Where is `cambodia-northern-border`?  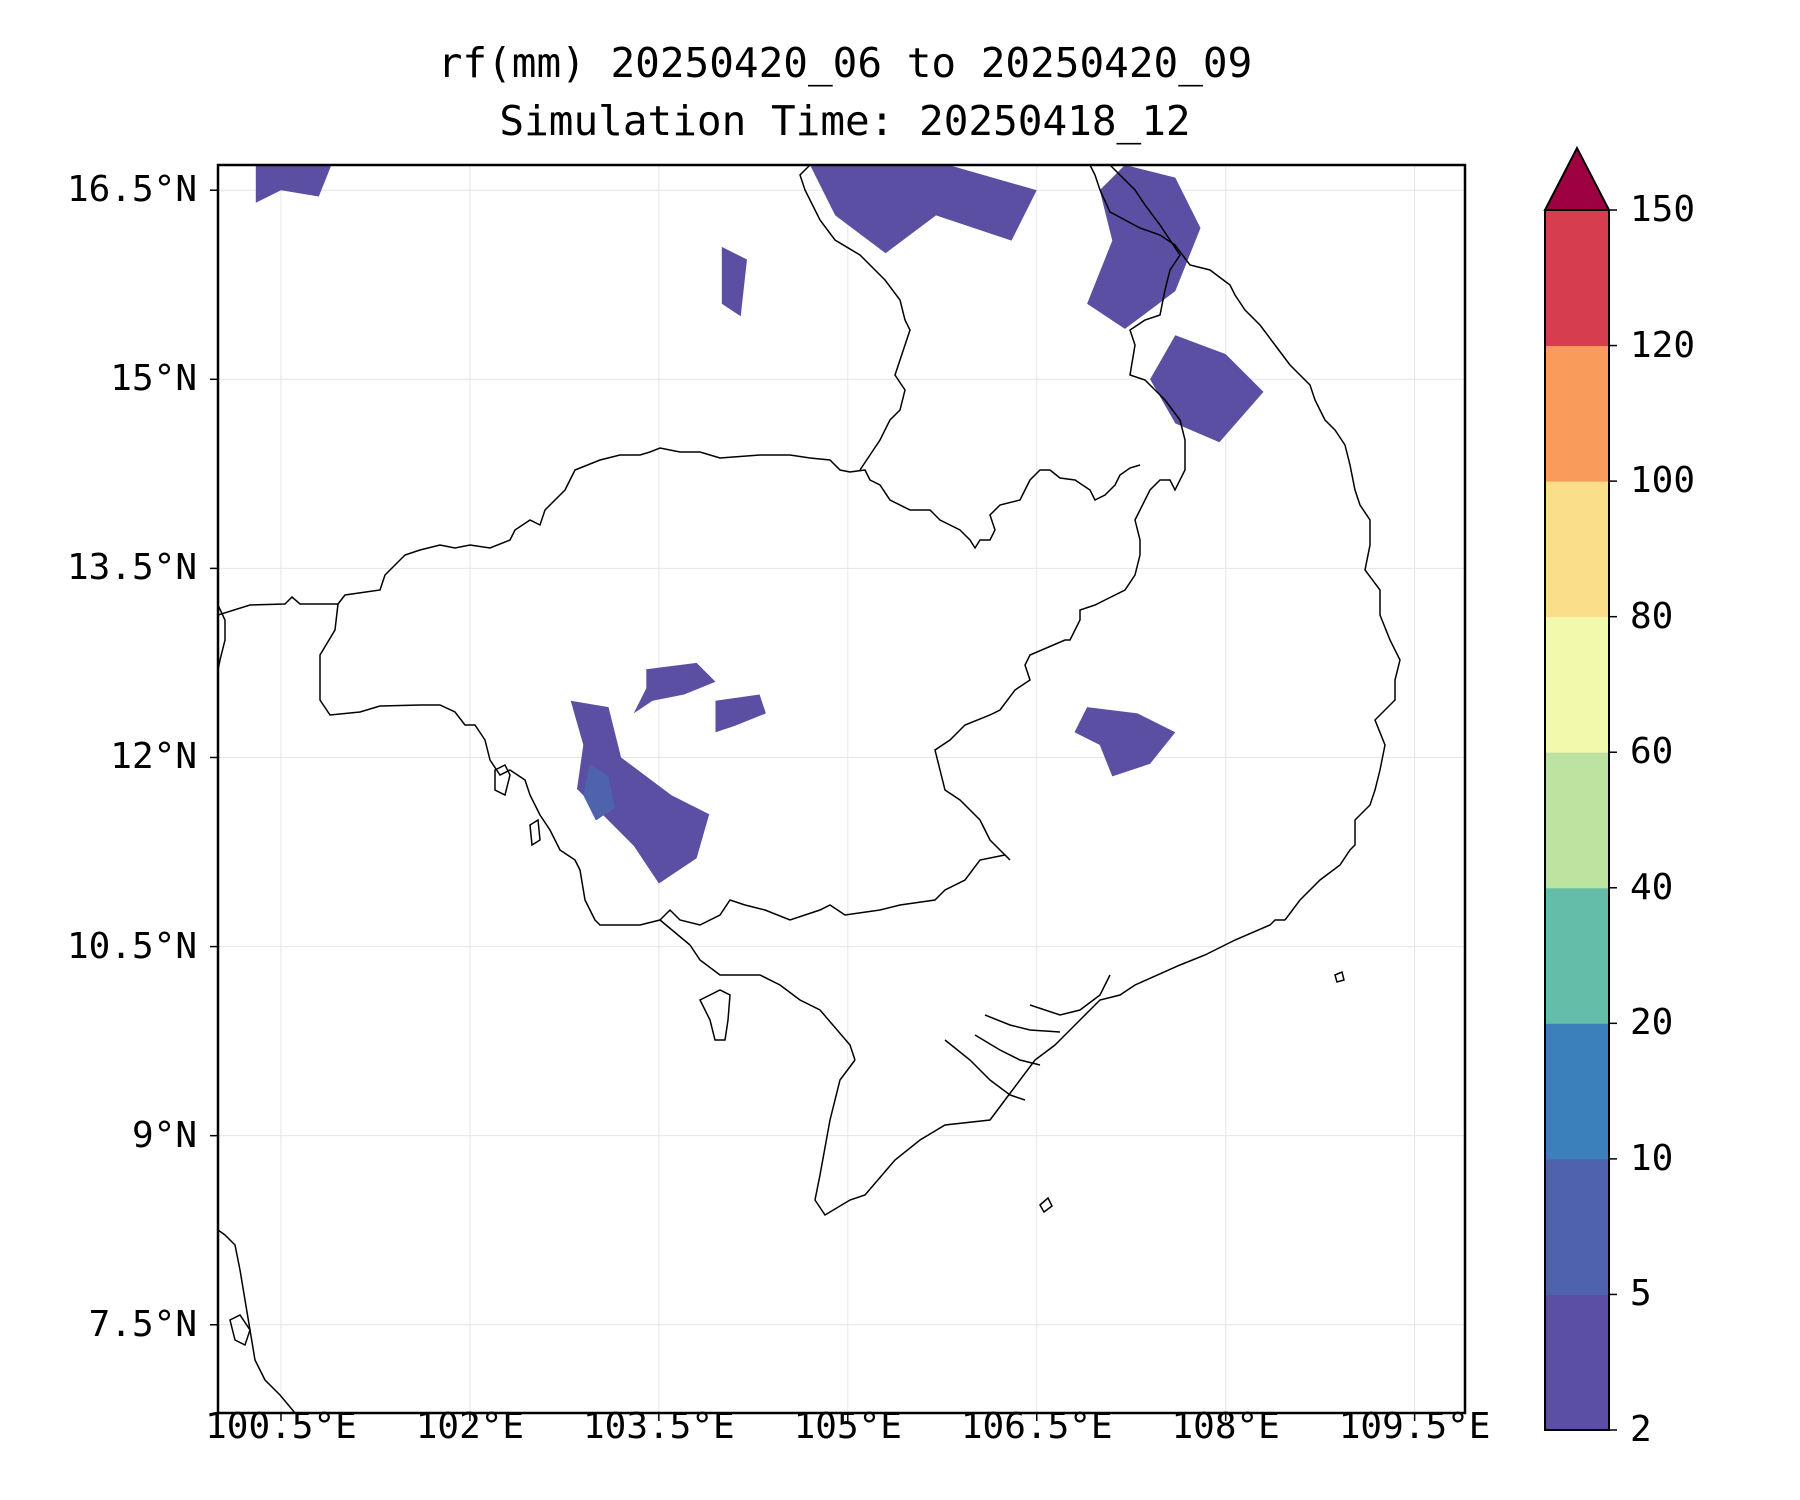 cambodia-northern-border is located at coordinates (922, 545).